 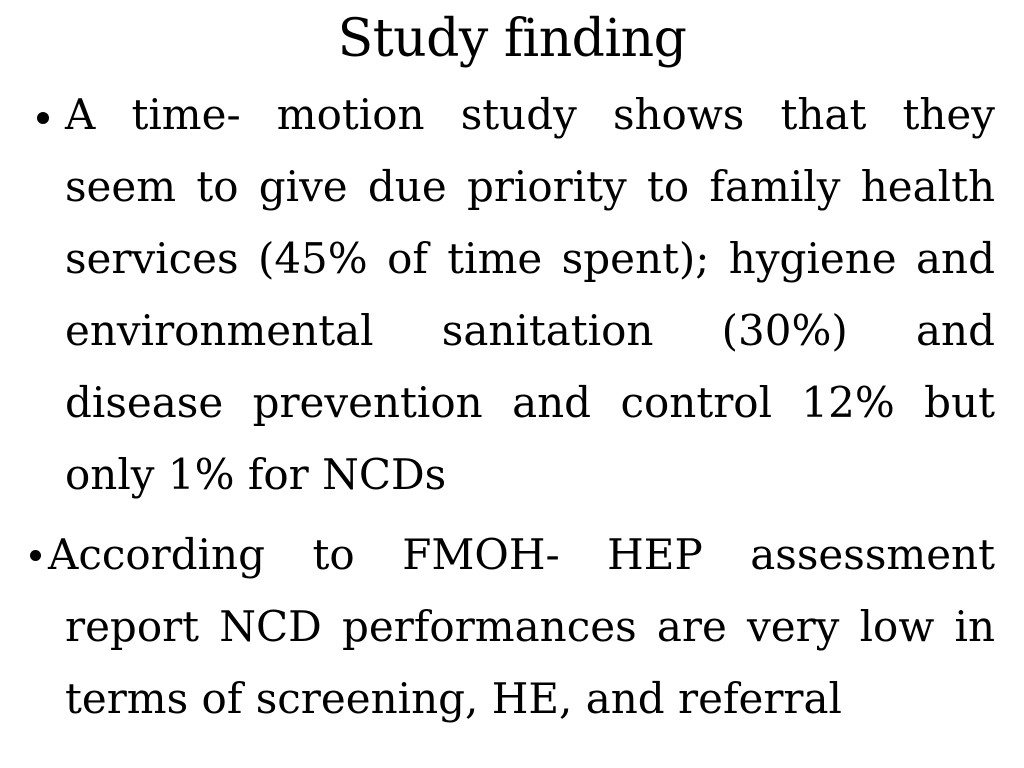 I want to click on text-line: only 1% for NCDs, so click(x=256, y=474).